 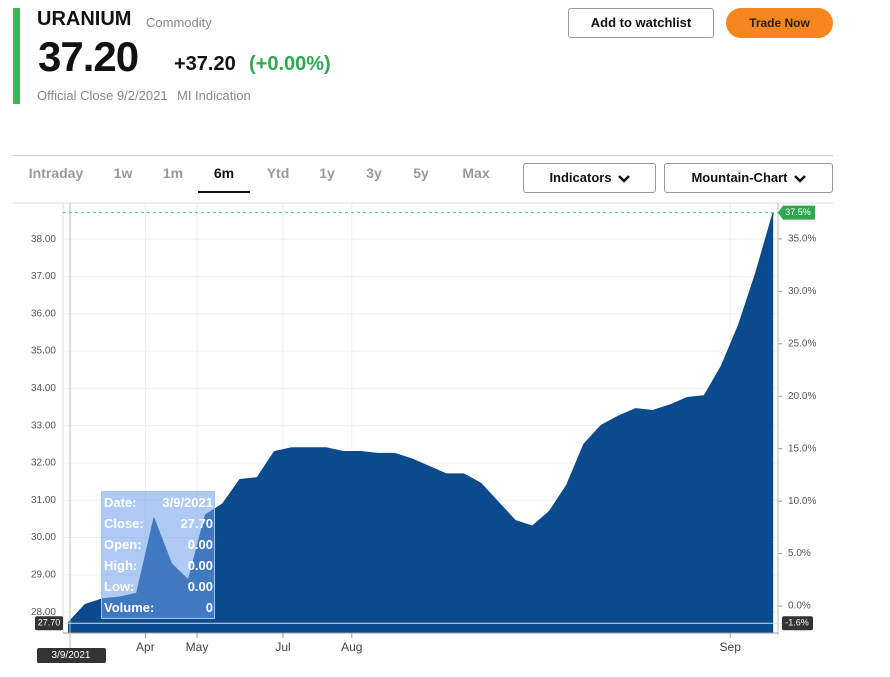 What do you see at coordinates (282, 647) in the screenshot?
I see `x-tick-label: Jul` at bounding box center [282, 647].